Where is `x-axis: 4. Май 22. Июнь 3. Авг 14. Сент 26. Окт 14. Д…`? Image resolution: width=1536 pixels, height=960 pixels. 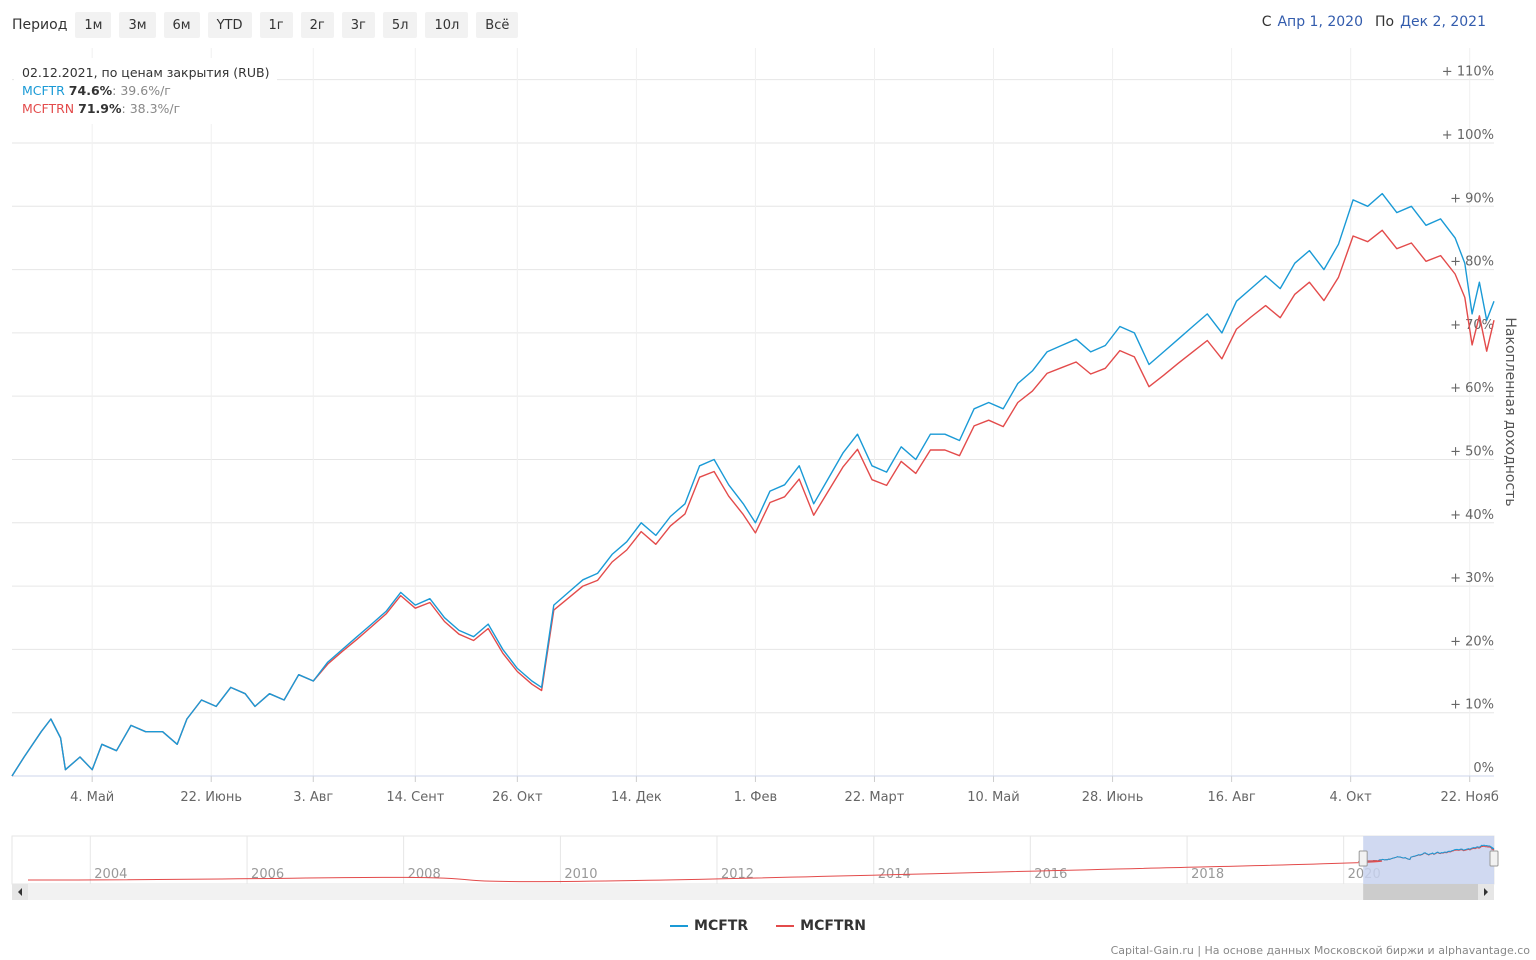
x-axis: 4. Май 22. Июнь 3. Авг 14. Сент 26. Окт 14. Д… is located at coordinates (755, 790).